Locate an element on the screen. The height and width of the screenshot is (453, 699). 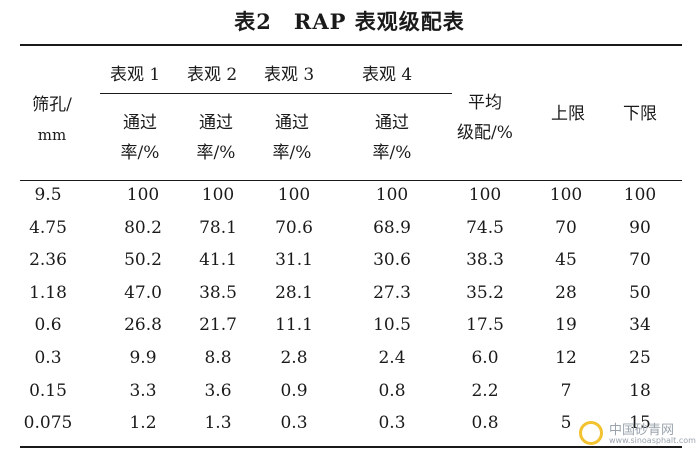
top-rule is located at coordinates (351, 45).